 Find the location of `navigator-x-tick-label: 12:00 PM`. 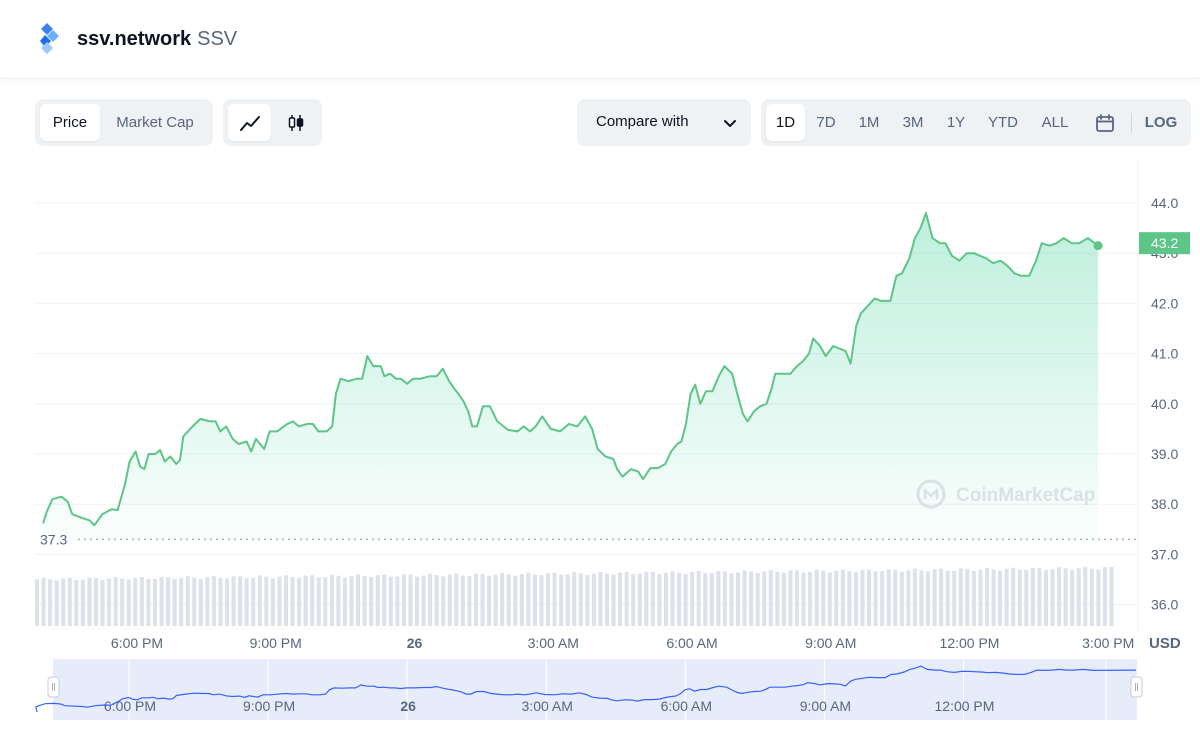

navigator-x-tick-label: 12:00 PM is located at coordinates (965, 706).